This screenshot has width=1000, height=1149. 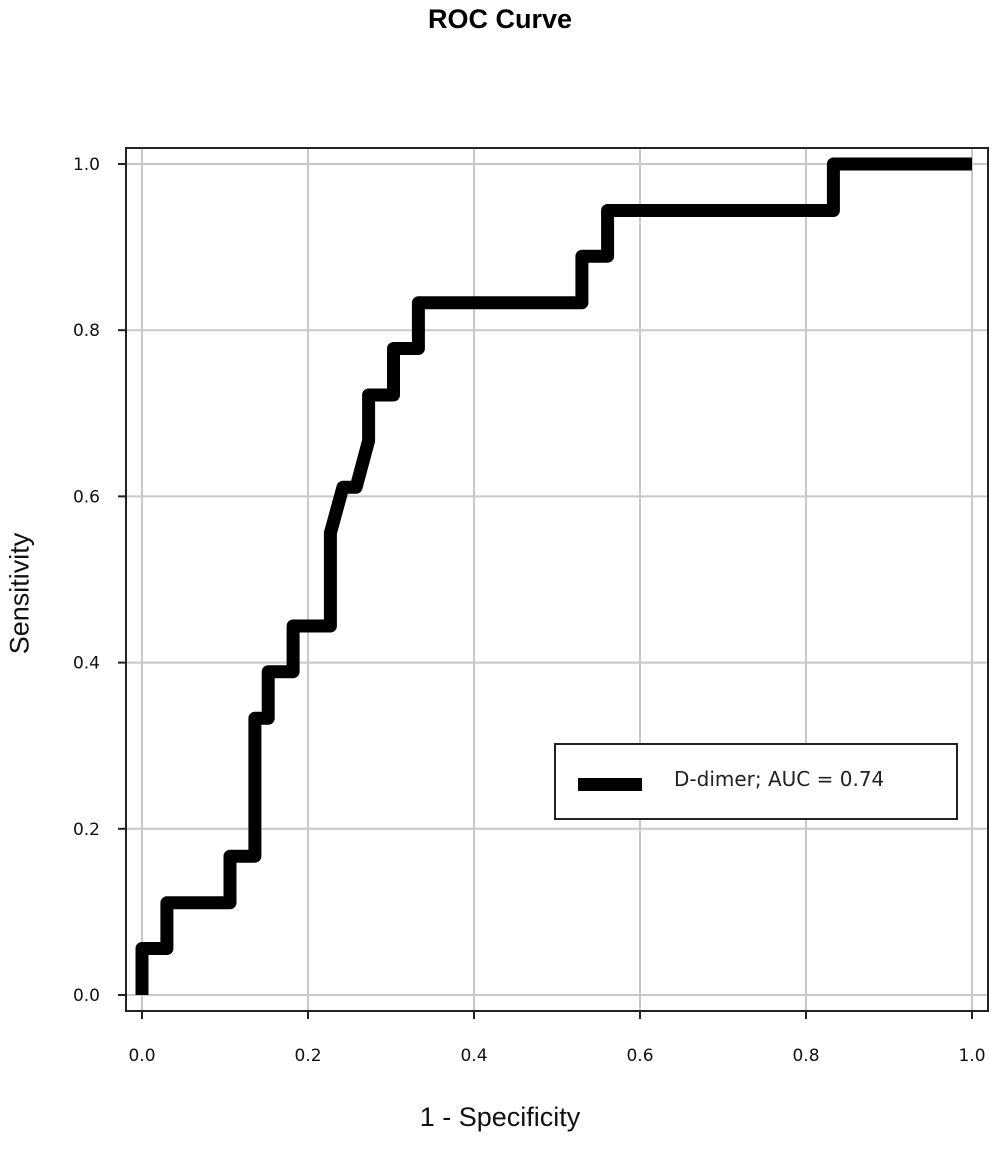 What do you see at coordinates (19, 593) in the screenshot?
I see `y-axis-label: Sensitivity` at bounding box center [19, 593].